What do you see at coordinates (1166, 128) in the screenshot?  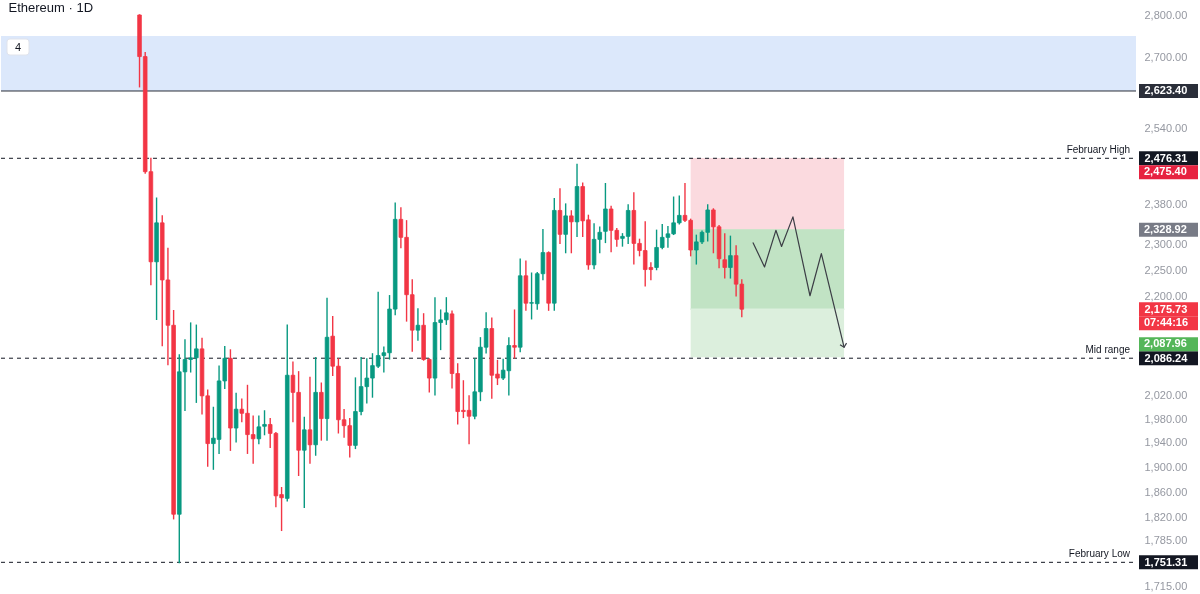 I see `y-tick-label: 2,540.00` at bounding box center [1166, 128].